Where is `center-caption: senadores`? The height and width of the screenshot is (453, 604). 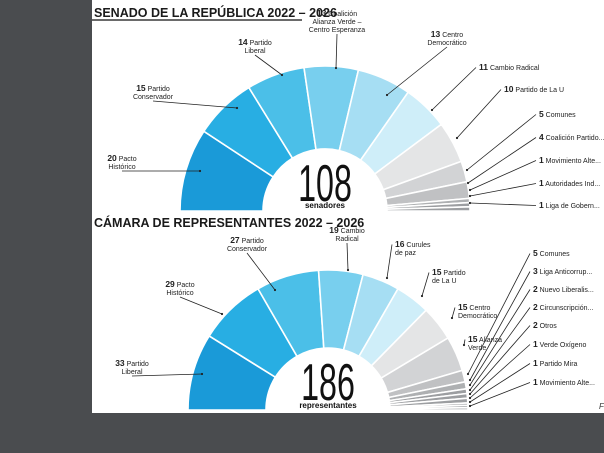 center-caption: senadores is located at coordinates (325, 205).